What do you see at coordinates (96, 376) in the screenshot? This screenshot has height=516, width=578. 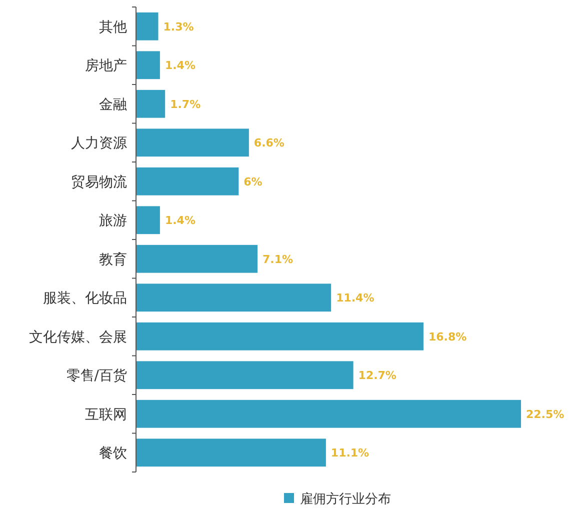 I see `y-tick-label: 零售/百货` at bounding box center [96, 376].